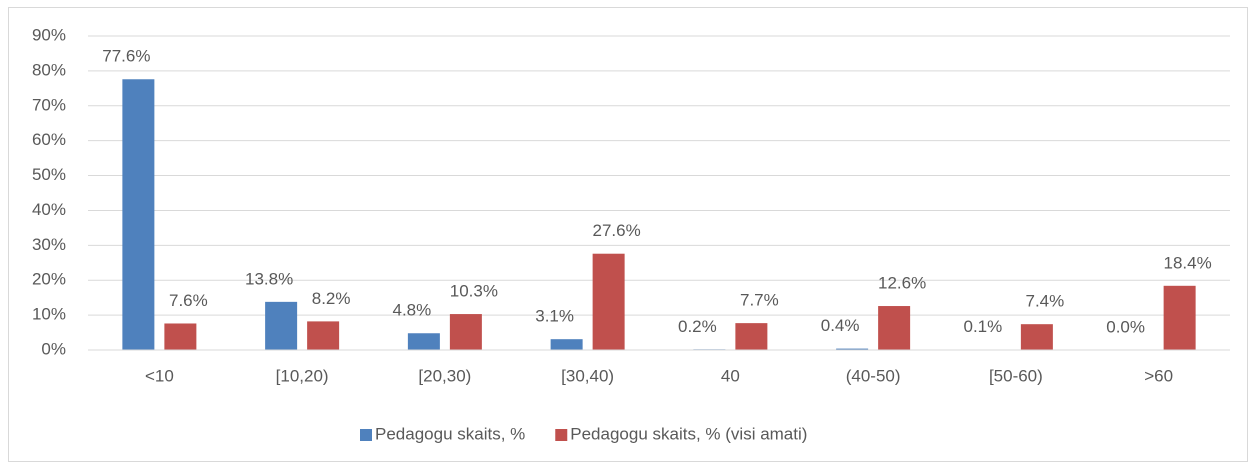 The image size is (1253, 467). I want to click on y-tick-label: 0%, so click(53, 348).